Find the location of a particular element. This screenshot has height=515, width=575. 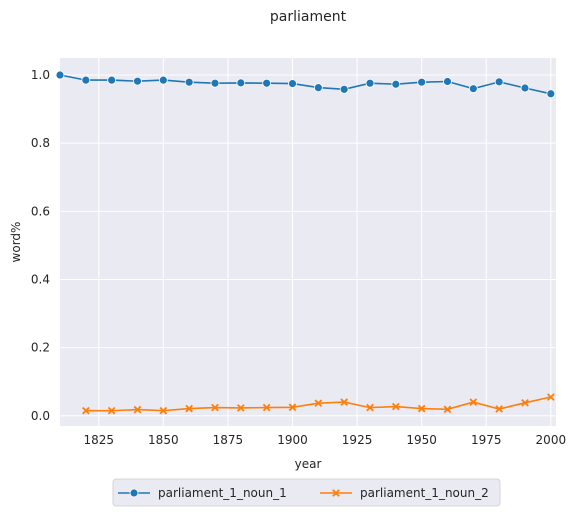

legend: parliament_1_noun_1 parliament_1_noun_2 is located at coordinates (306, 492).